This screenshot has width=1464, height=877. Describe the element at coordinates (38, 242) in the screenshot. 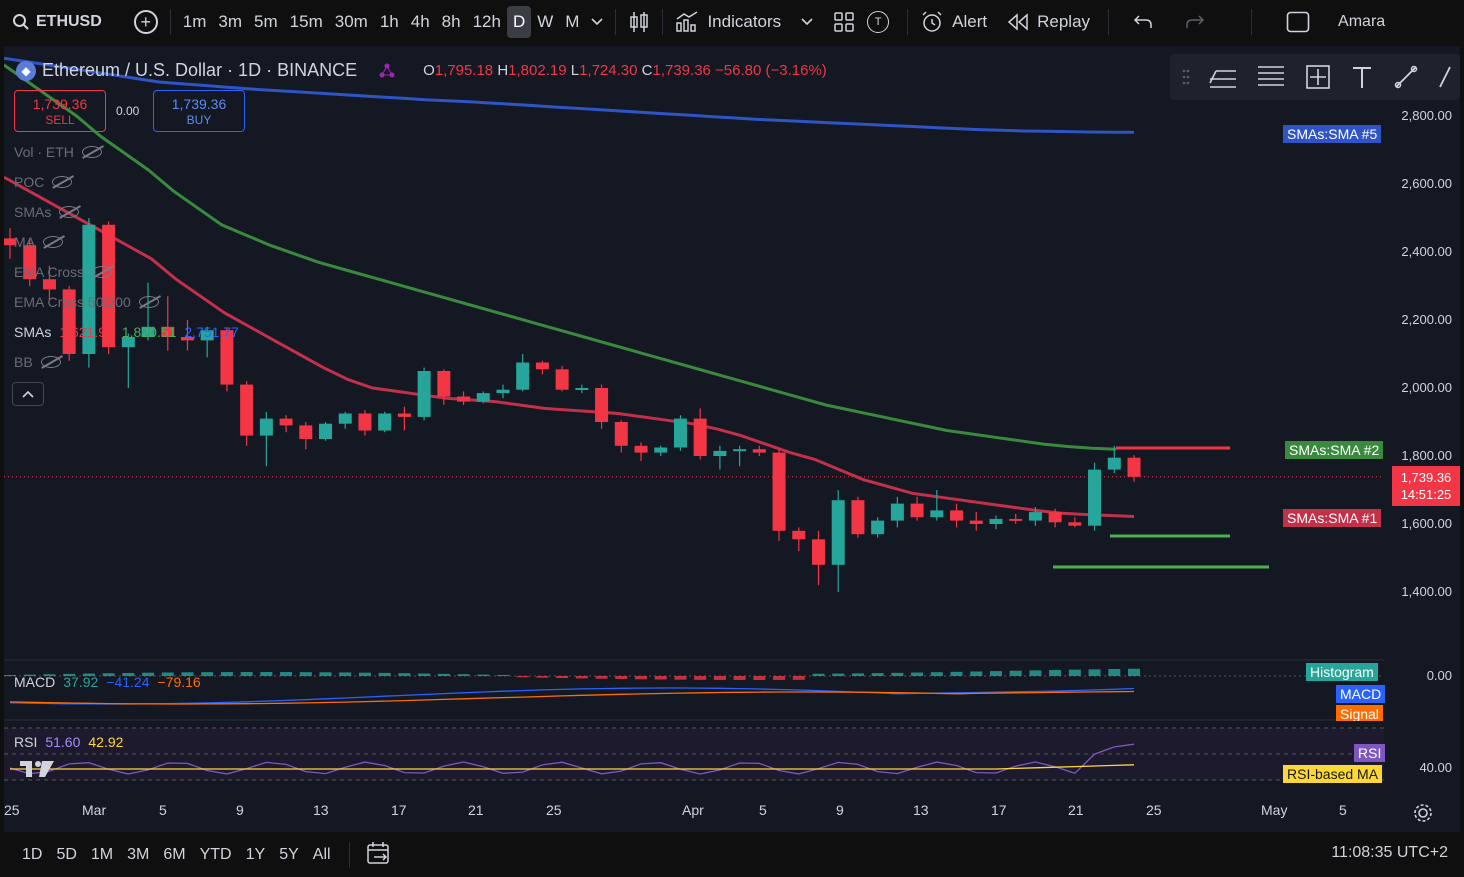

I see `indicator-row-3: MA` at that location.